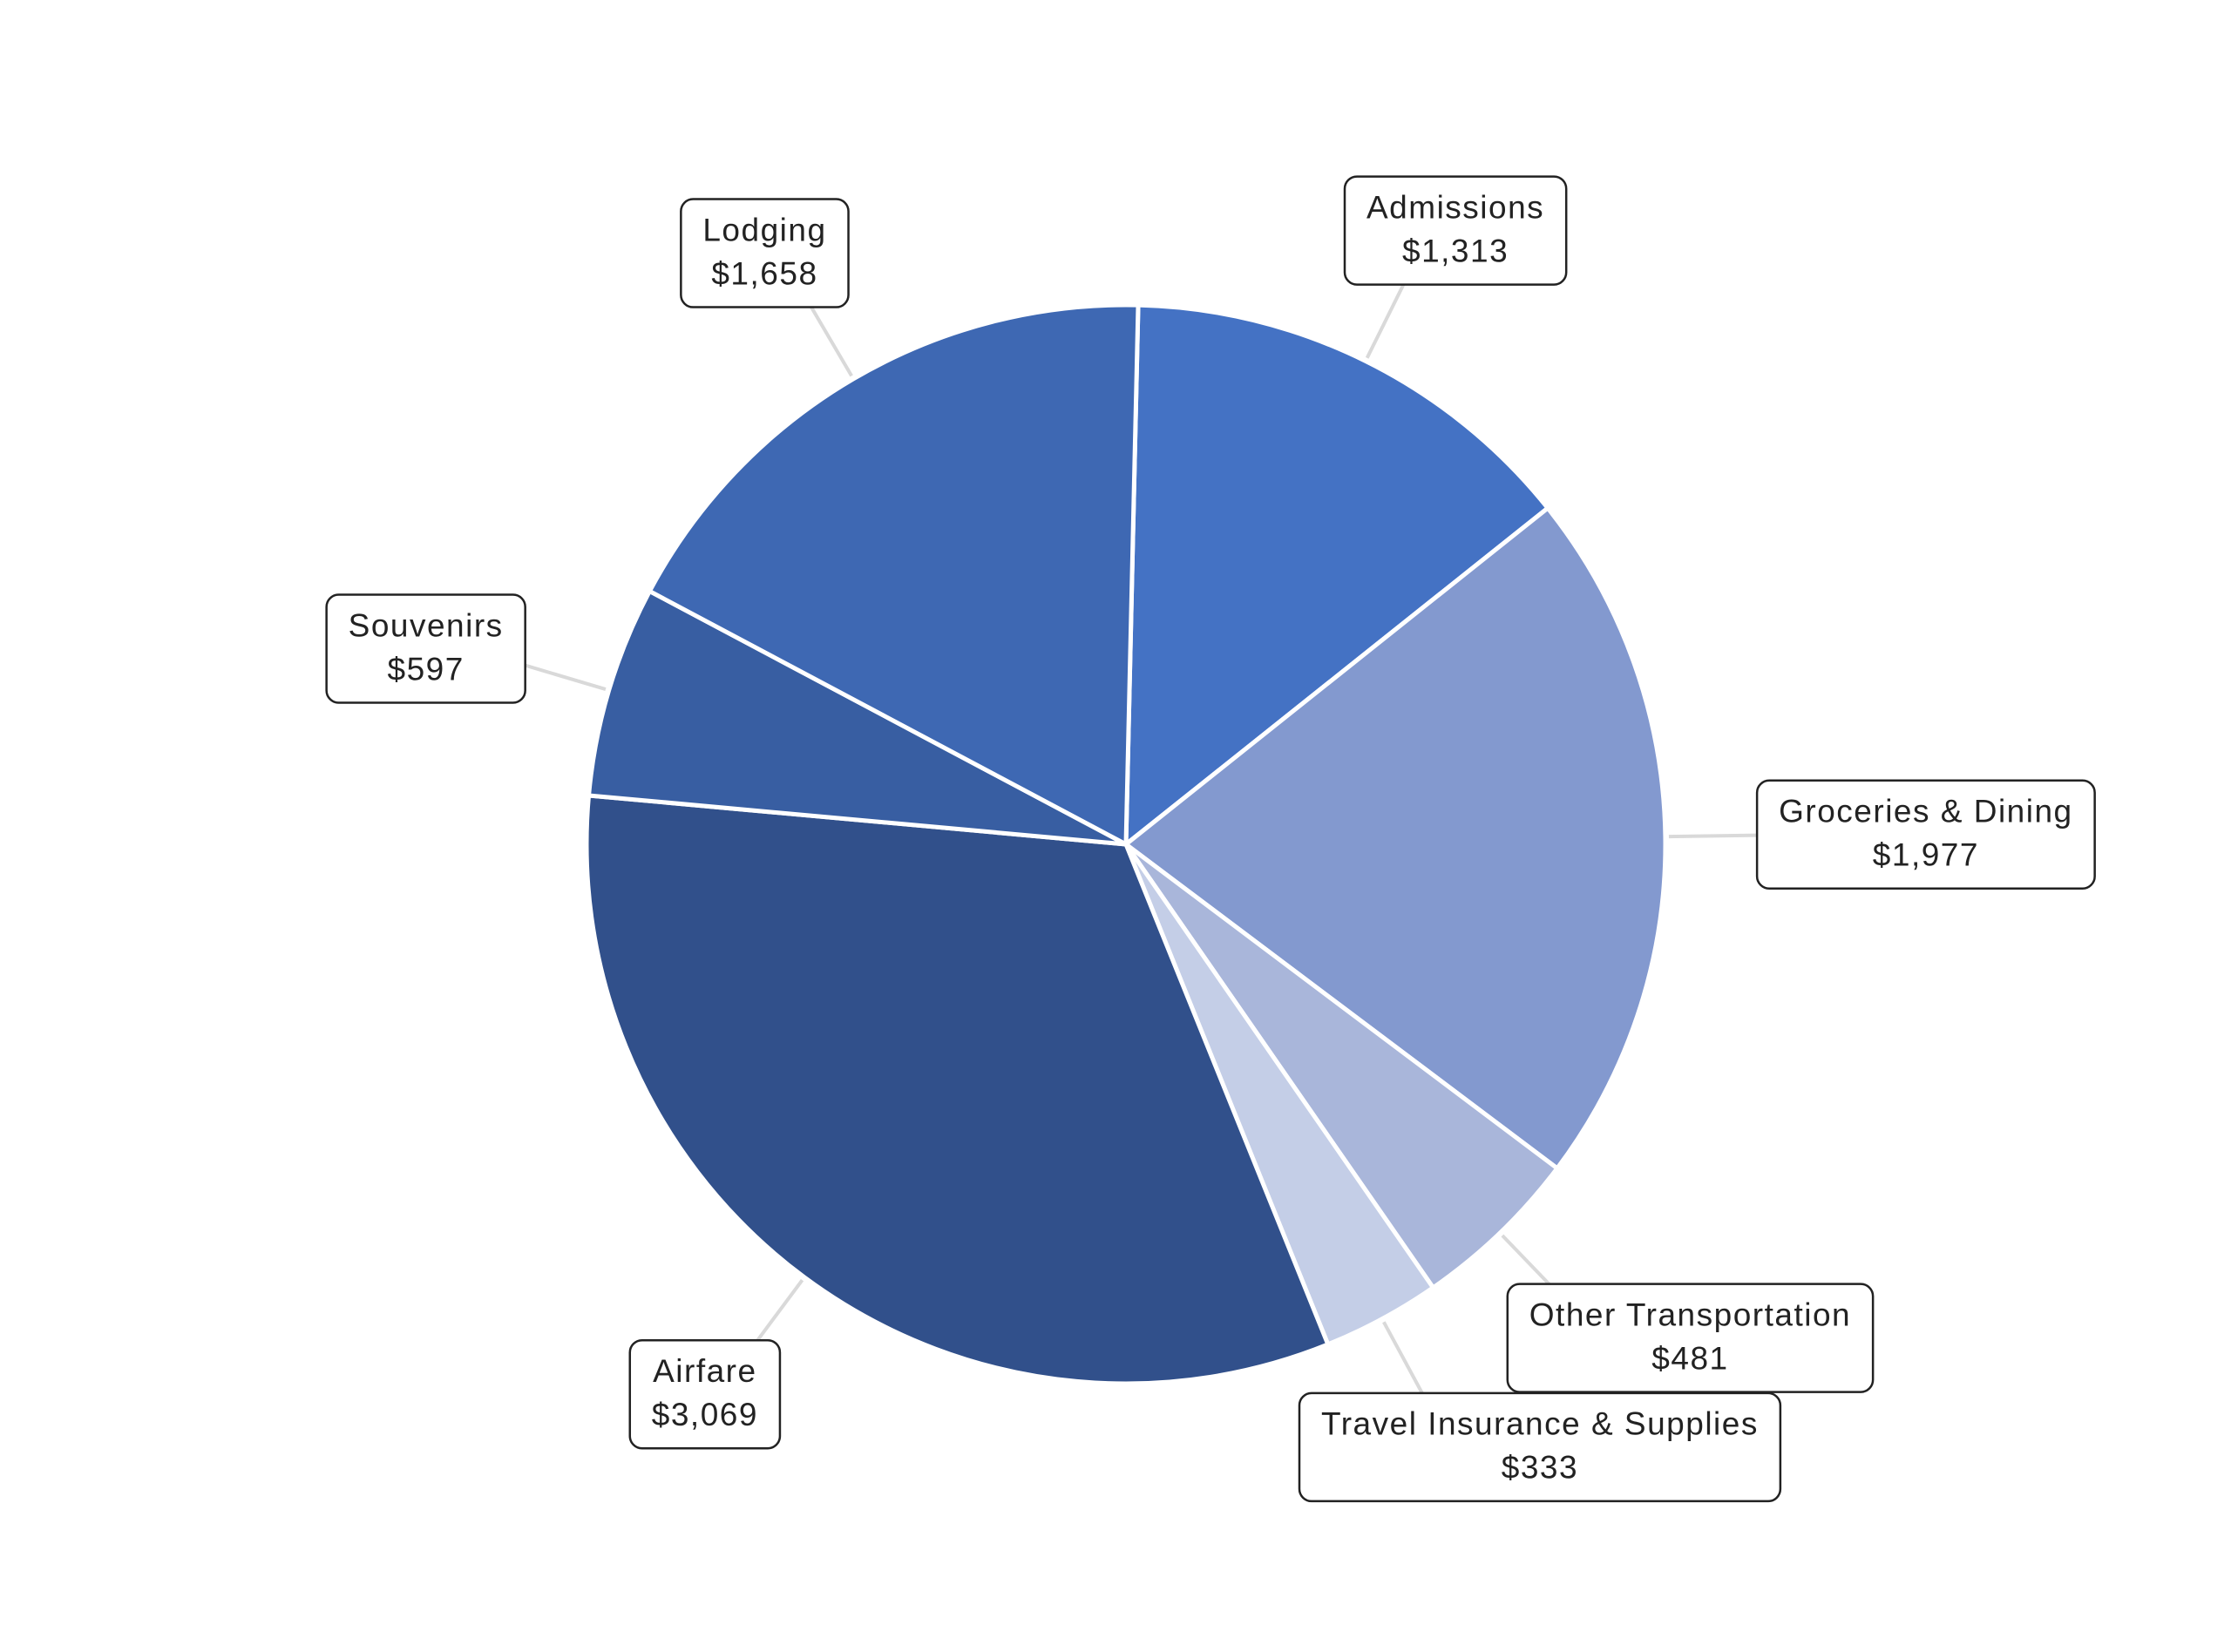  What do you see at coordinates (764, 273) in the screenshot?
I see `label-value: $1,658` at bounding box center [764, 273].